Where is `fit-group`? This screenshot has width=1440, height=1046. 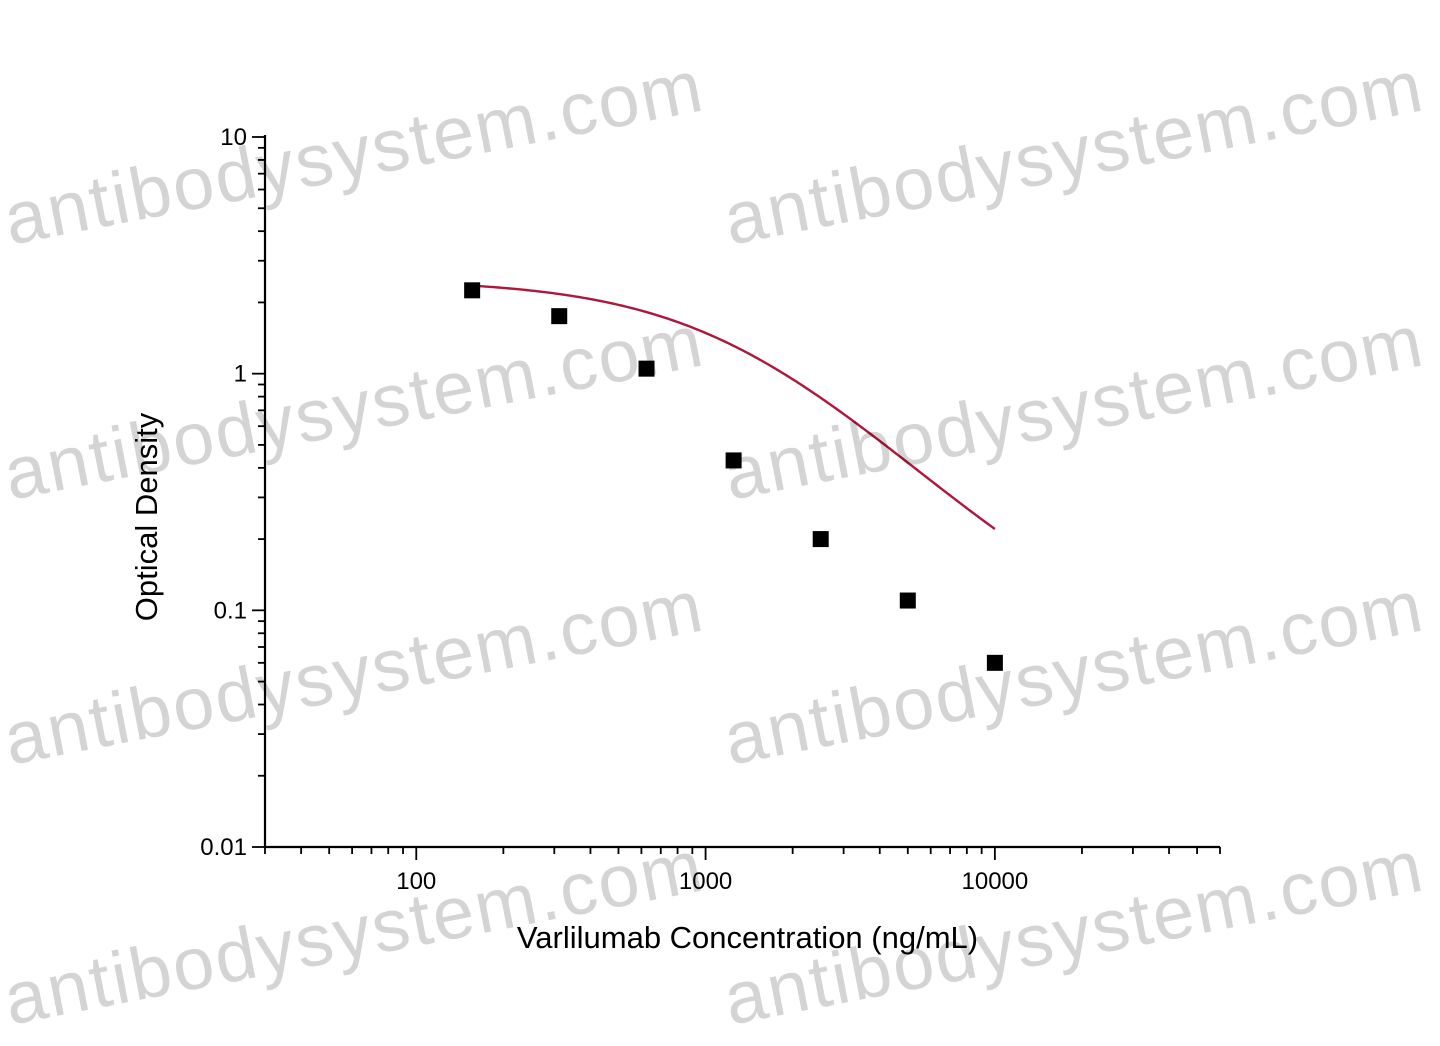 fit-group is located at coordinates (734, 407).